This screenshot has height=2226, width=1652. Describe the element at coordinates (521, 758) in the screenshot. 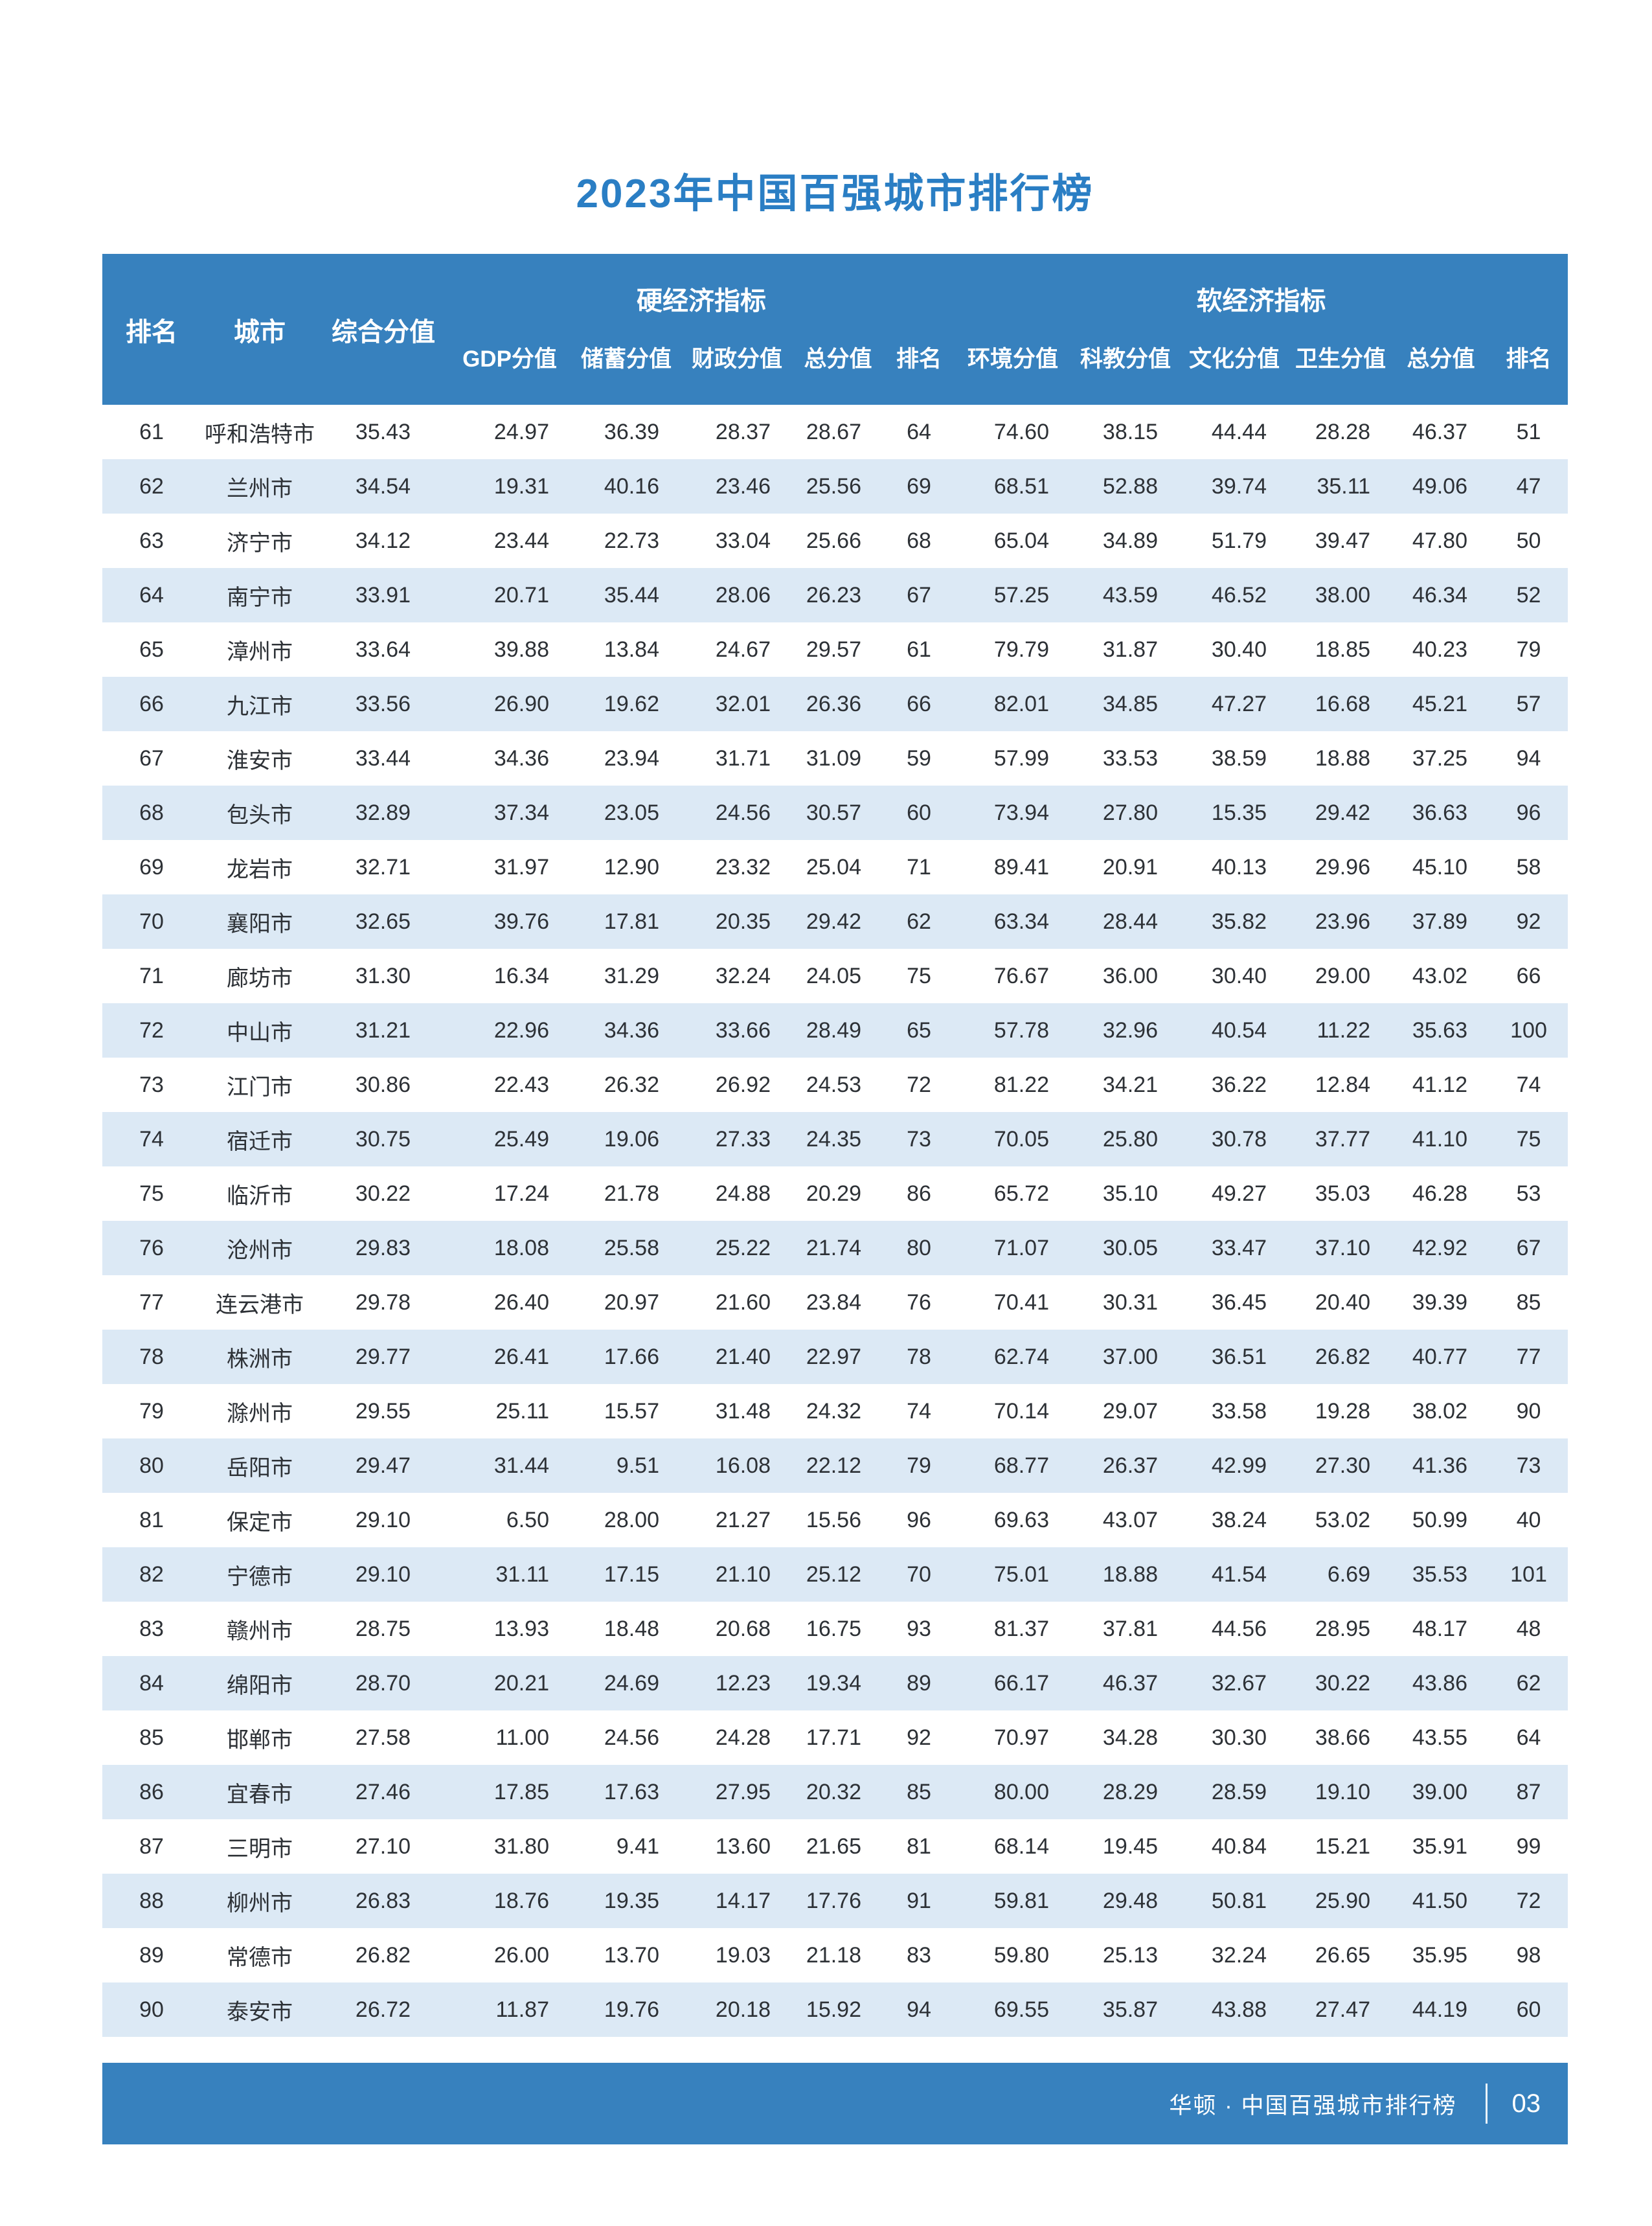

I see `cell-gdp: 34.36` at that location.